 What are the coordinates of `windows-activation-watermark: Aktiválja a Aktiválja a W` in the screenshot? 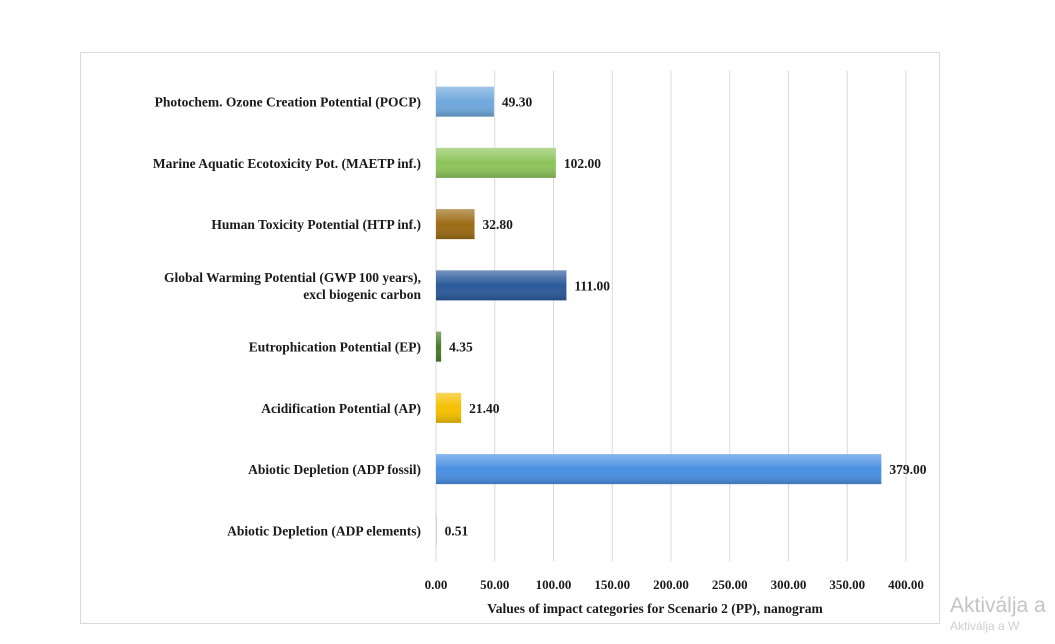 It's located at (998, 614).